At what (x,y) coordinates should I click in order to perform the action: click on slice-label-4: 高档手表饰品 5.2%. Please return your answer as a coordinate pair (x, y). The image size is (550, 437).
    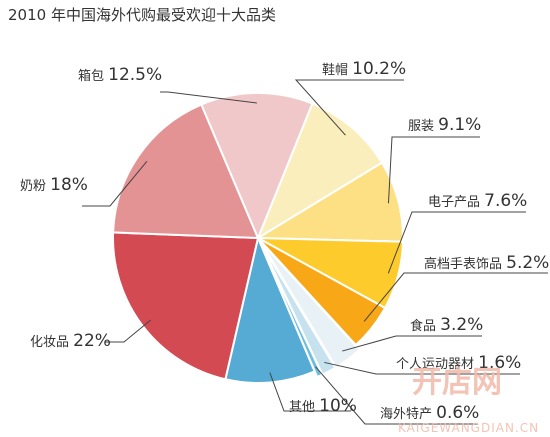
    Looking at the image, I should click on (486, 263).